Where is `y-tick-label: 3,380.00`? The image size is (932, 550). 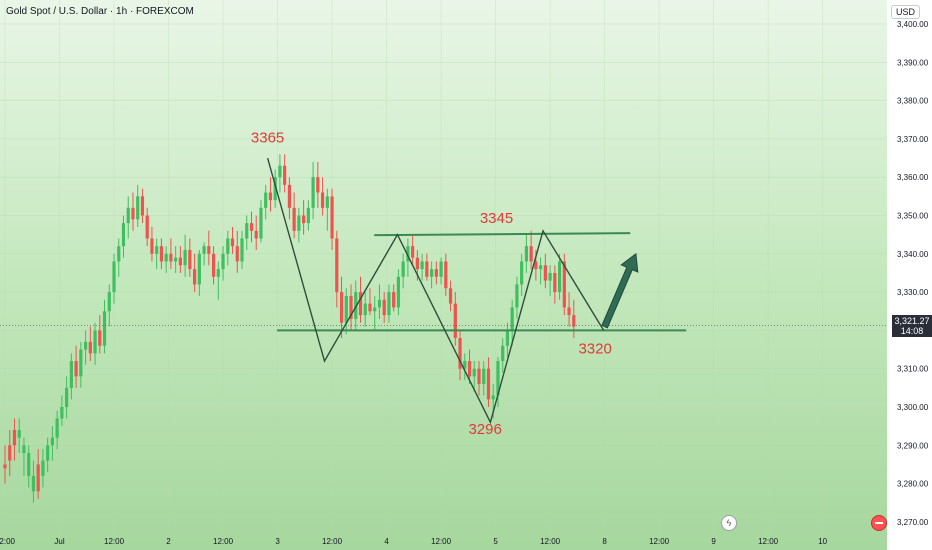
y-tick-label: 3,380.00 is located at coordinates (913, 101).